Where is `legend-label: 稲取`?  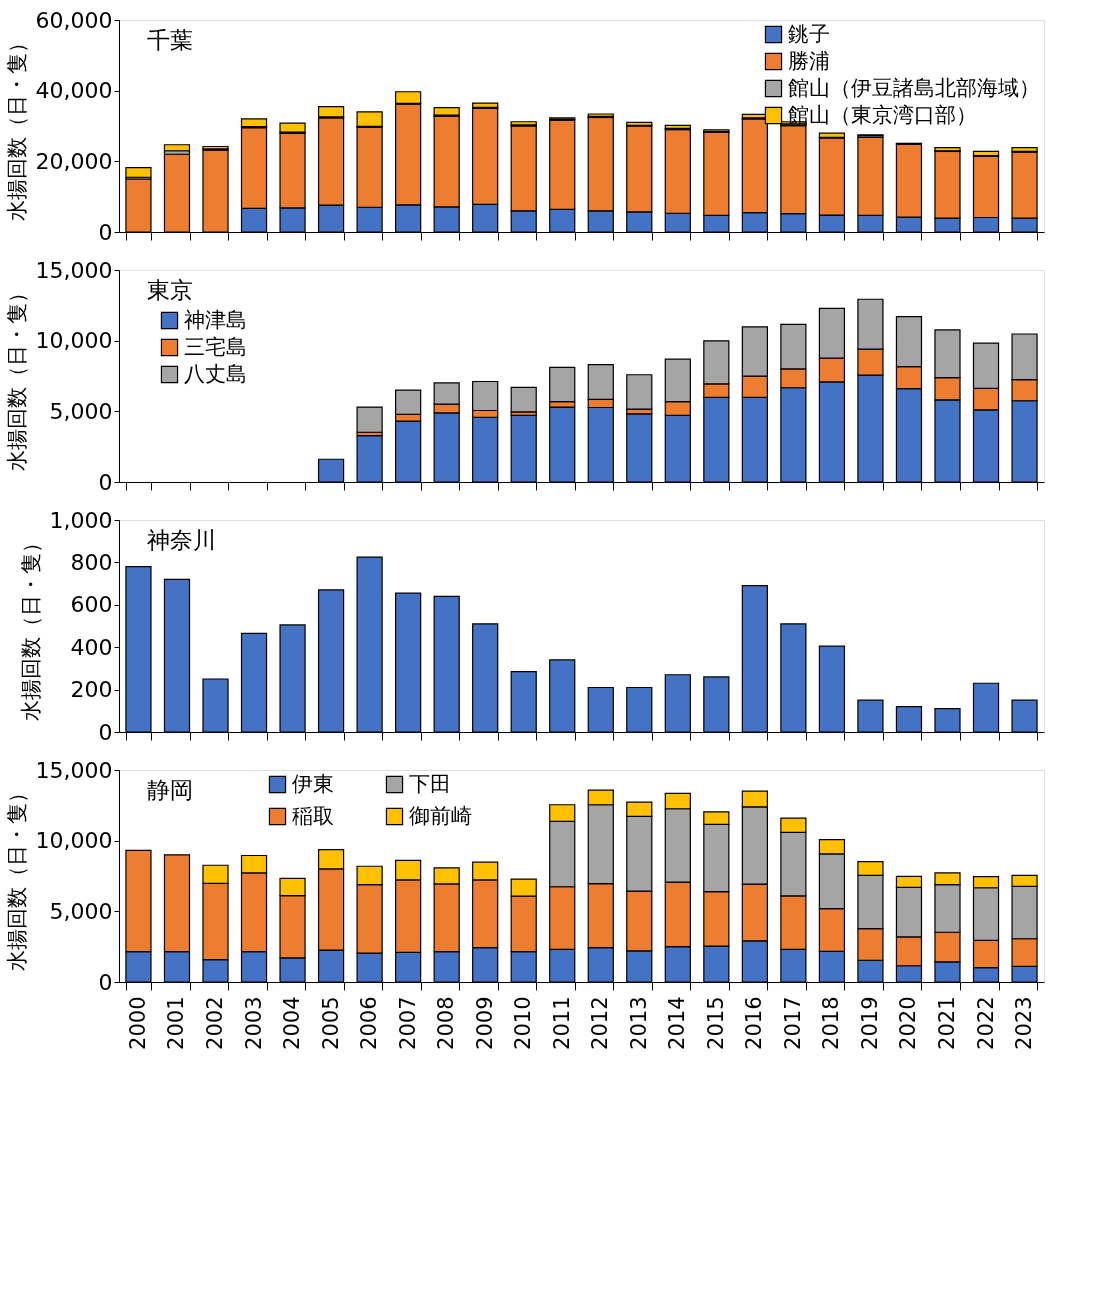
legend-label: 稲取 is located at coordinates (313, 815).